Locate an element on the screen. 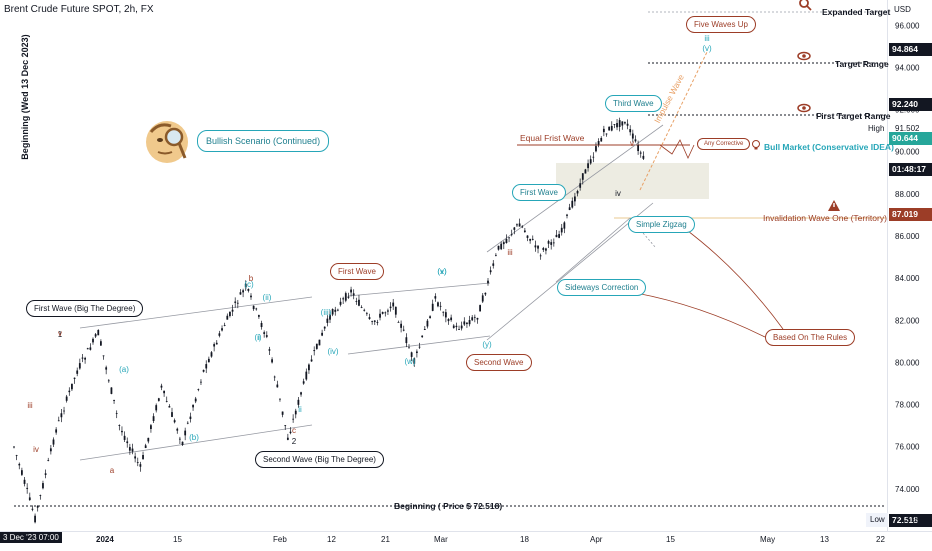 The image size is (932, 551). impulse-projection-arrow is located at coordinates (673, 121).